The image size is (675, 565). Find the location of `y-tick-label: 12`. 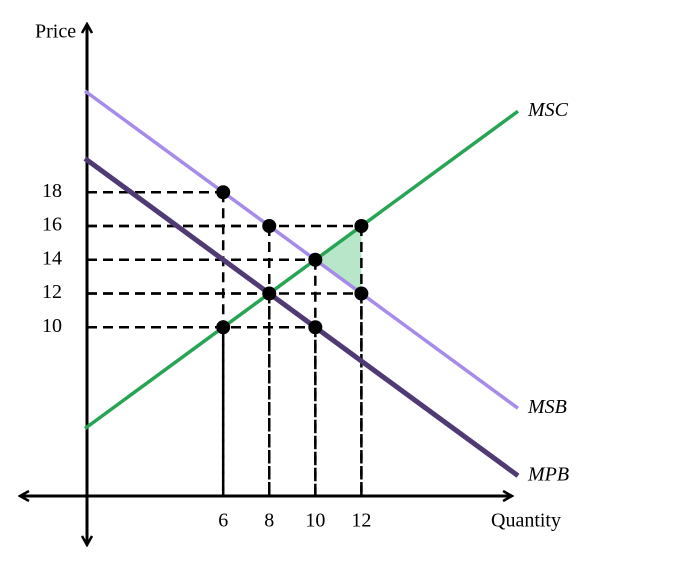

y-tick-label: 12 is located at coordinates (52, 292).